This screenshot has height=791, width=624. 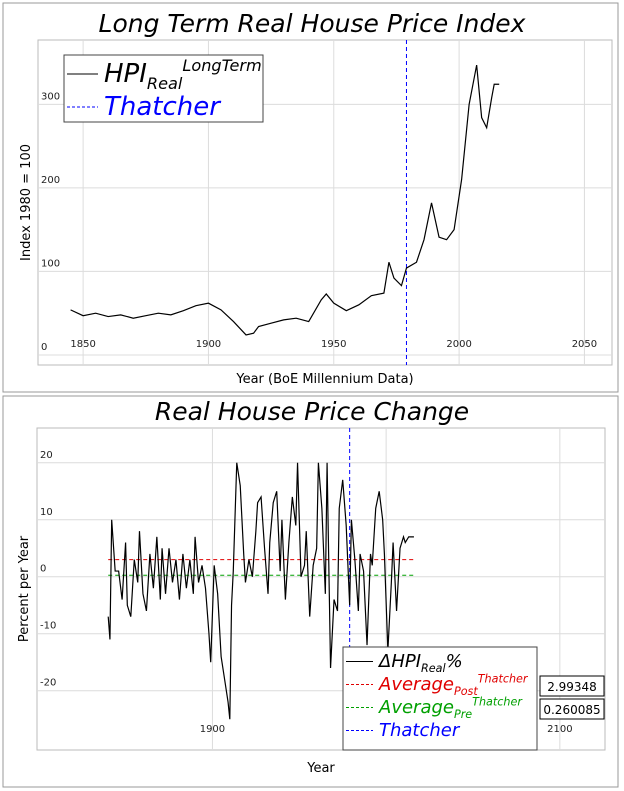 I want to click on y-axis-label: Percent per Year, so click(x=24, y=588).